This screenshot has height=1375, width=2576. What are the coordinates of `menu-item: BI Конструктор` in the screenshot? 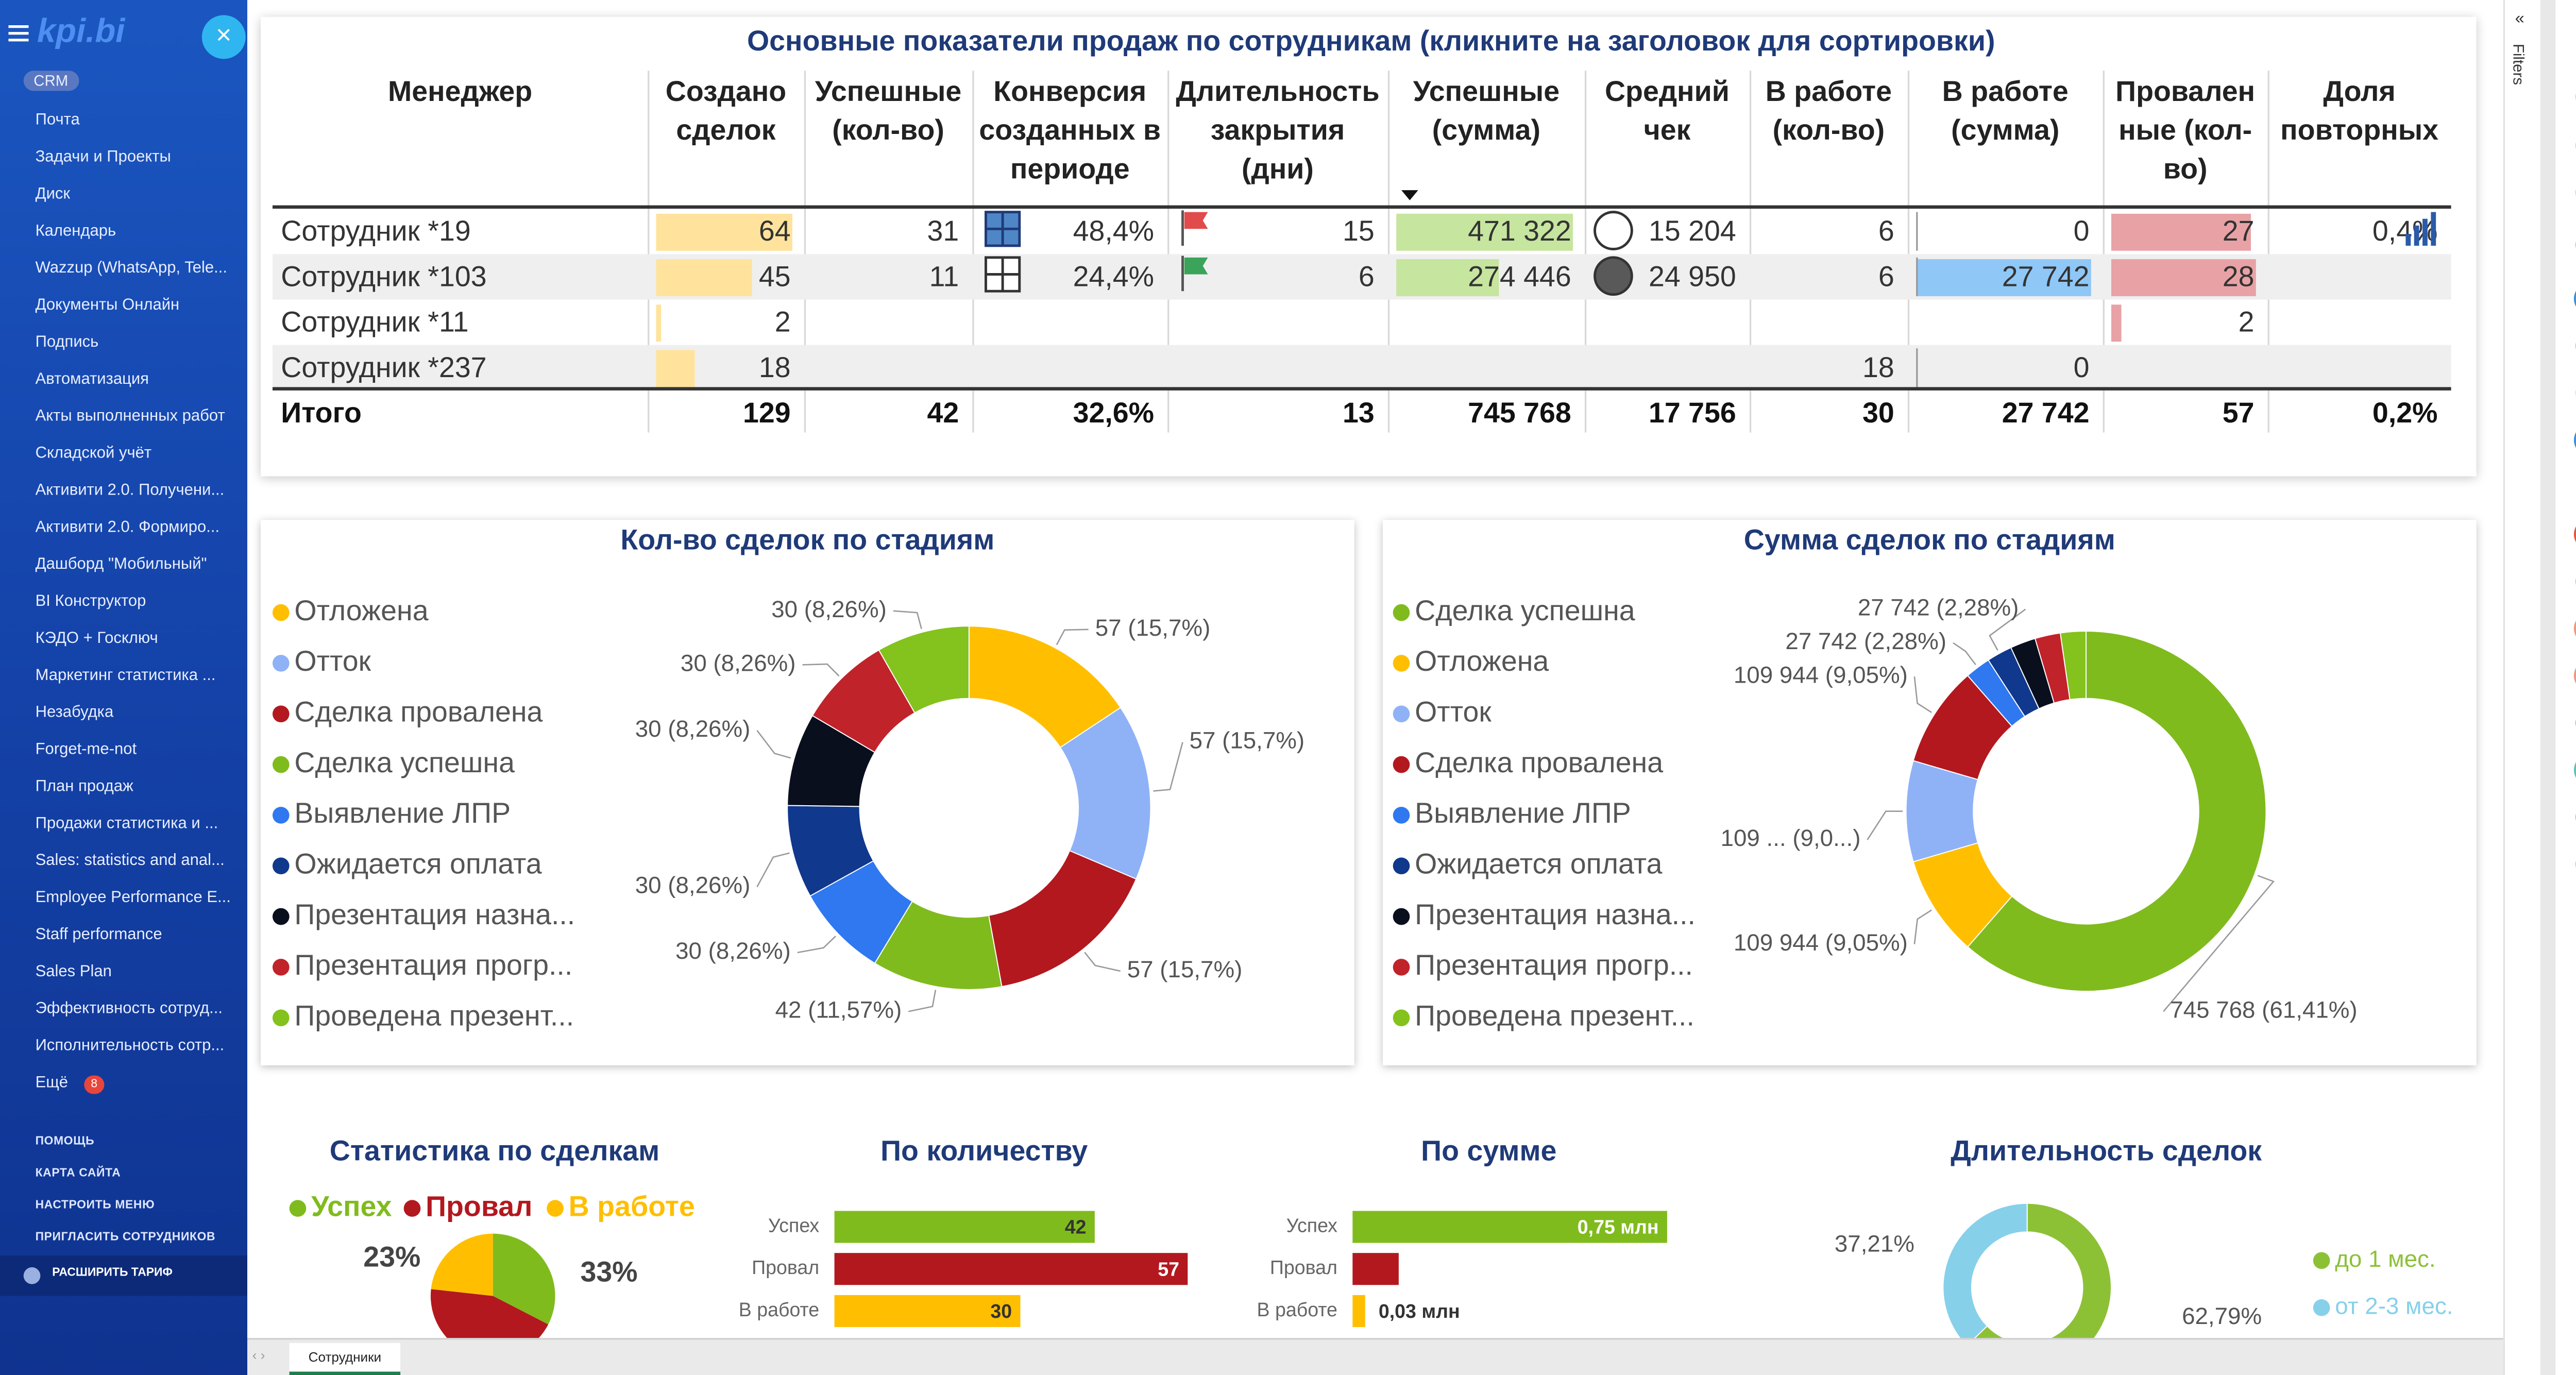 It's located at (90, 601).